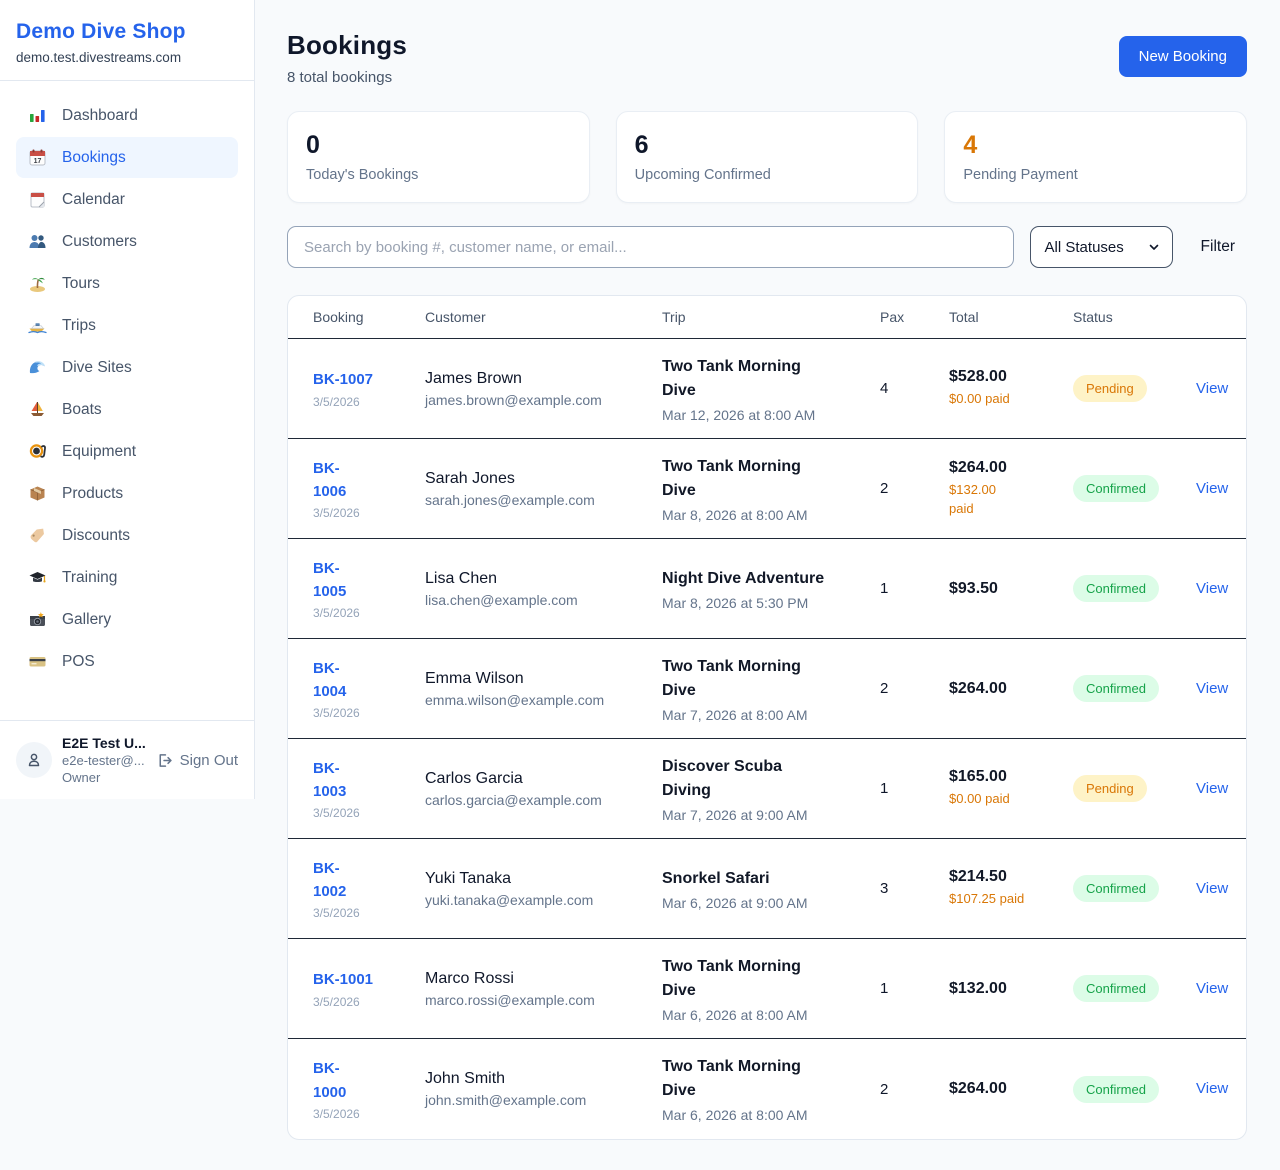  I want to click on sidebar-item-dive-sites: Dive Sites, so click(127, 367).